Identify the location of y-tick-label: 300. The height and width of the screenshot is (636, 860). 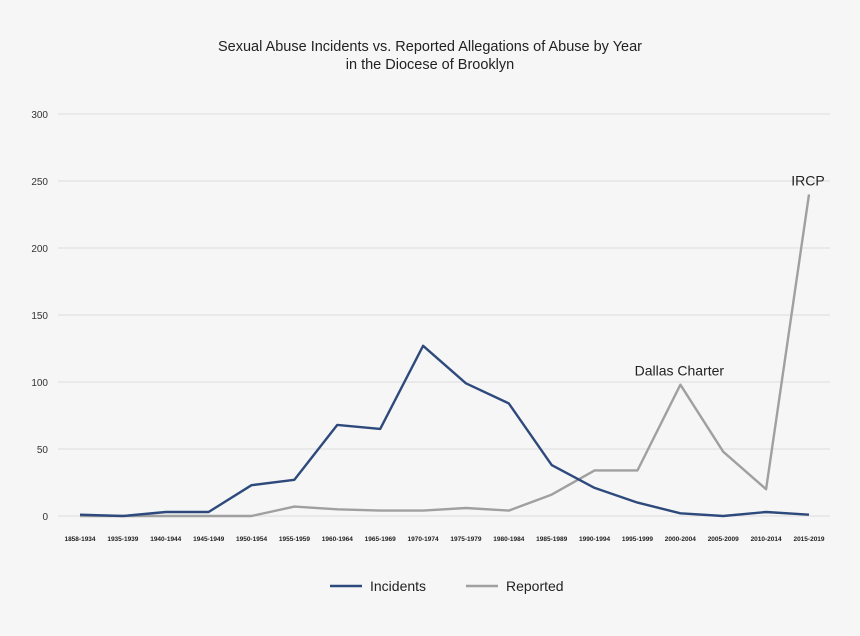
(39, 115).